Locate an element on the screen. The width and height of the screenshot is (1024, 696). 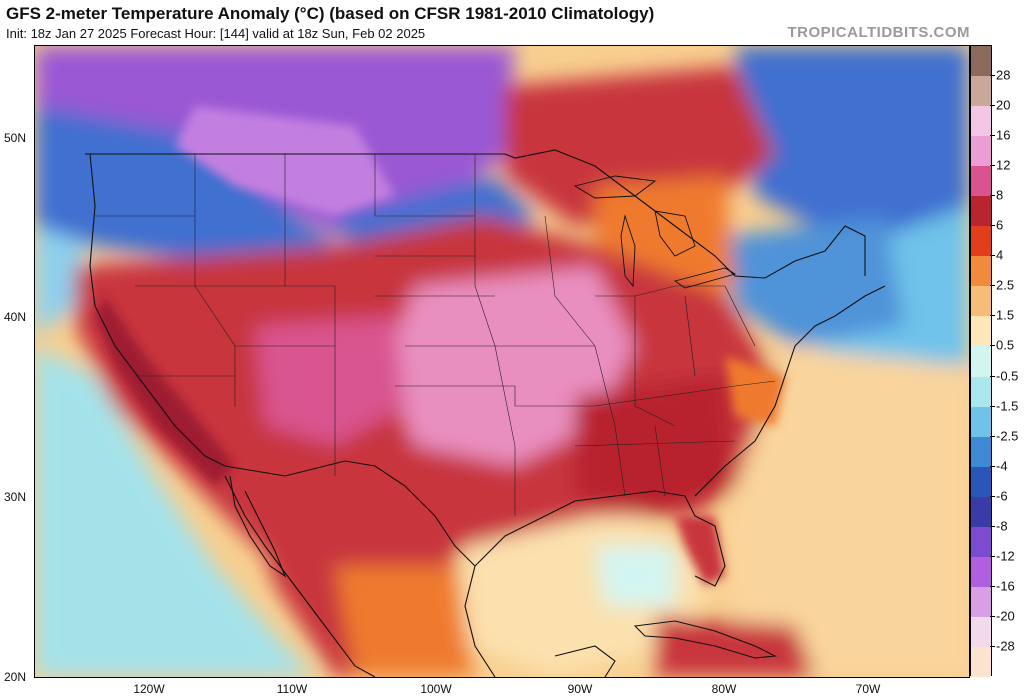
colorbar-label: 12 is located at coordinates (1003, 165).